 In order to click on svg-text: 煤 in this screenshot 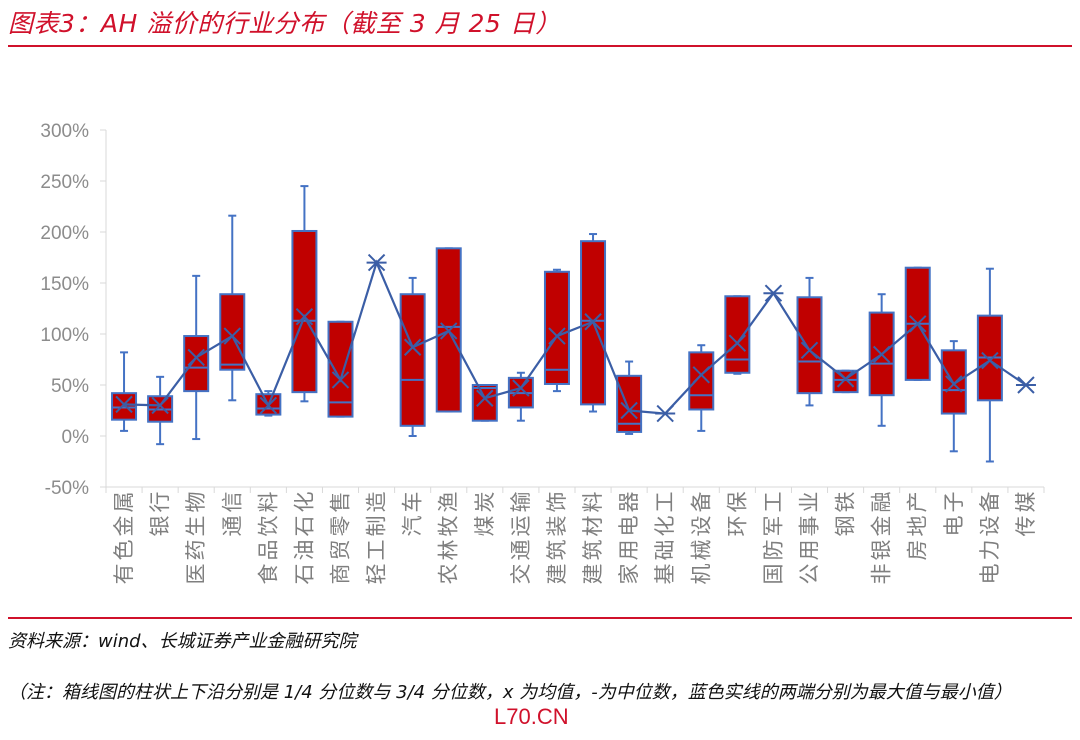, I will do `click(485, 526)`.